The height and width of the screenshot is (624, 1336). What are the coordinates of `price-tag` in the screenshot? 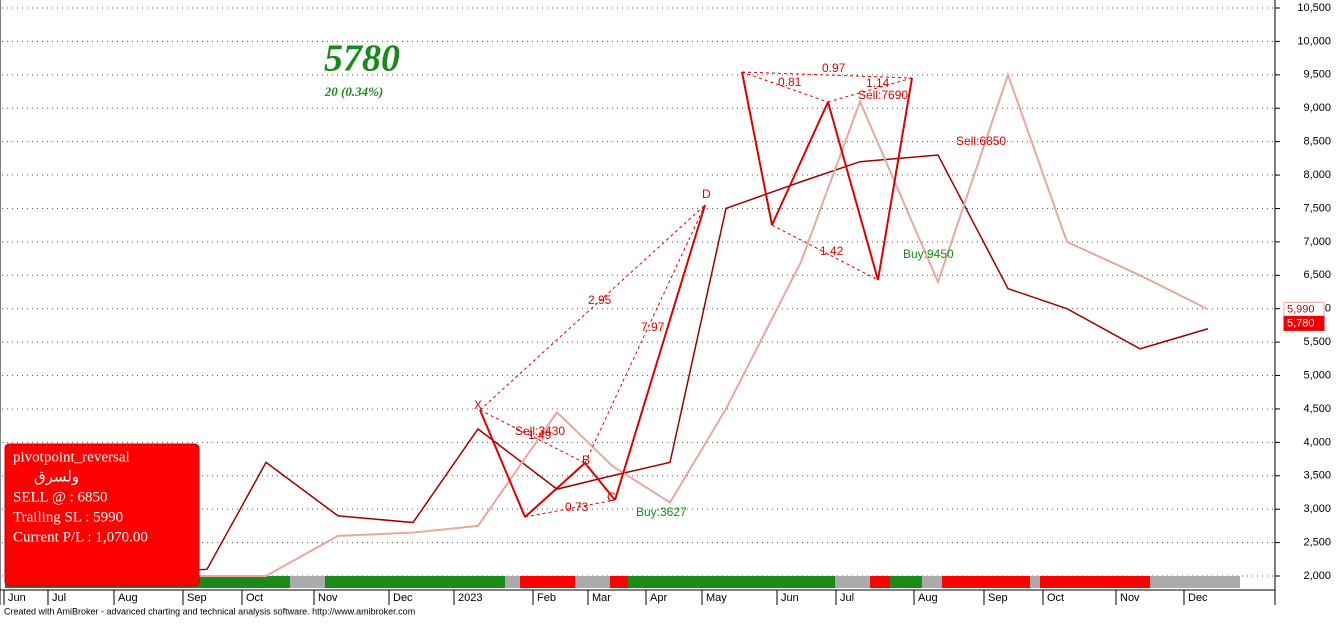 It's located at (1304, 323).